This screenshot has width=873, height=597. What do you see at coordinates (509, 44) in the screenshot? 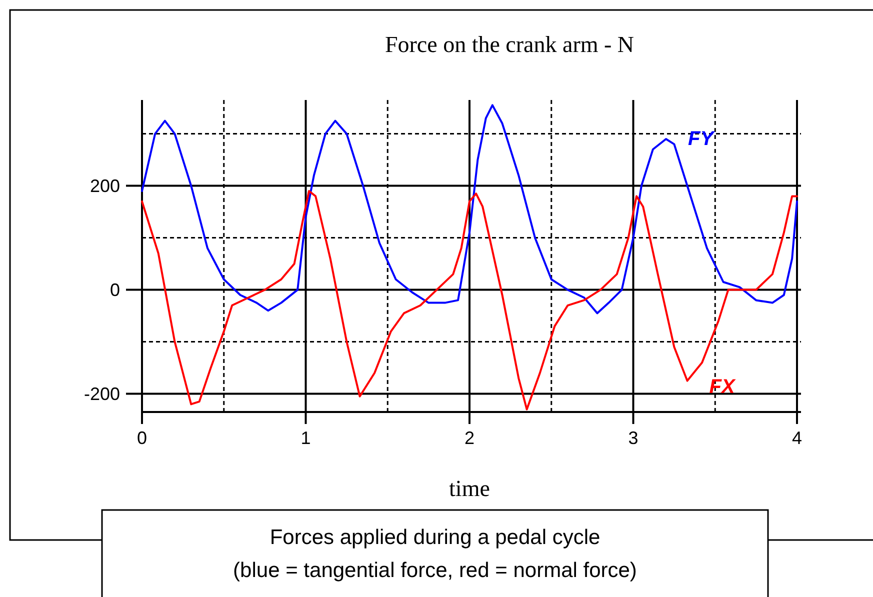
I see `chart-title: Force on the crank arm - N` at bounding box center [509, 44].